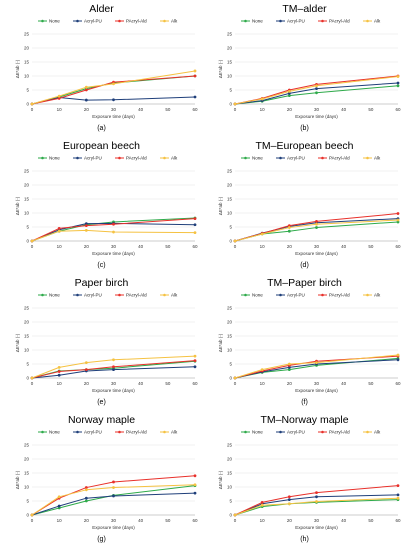 This screenshot has width=406, height=550. I want to click on chart-title: TM–Norway maple, so click(304, 420).